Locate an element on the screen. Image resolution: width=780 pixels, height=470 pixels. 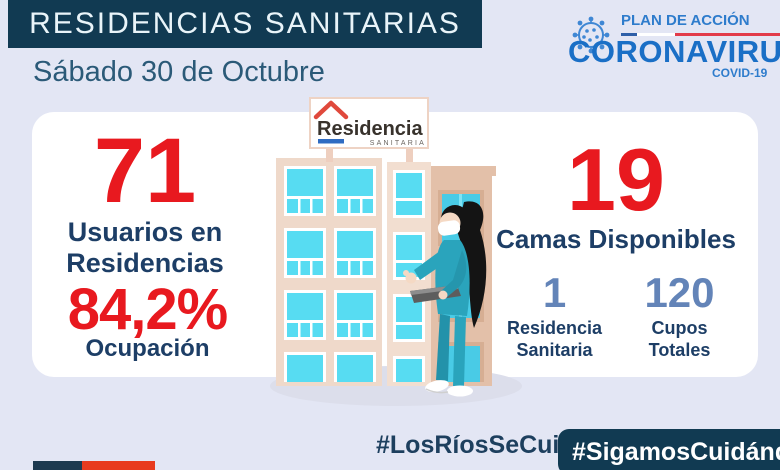
gobierno-flag-logo is located at coordinates (94, 465).